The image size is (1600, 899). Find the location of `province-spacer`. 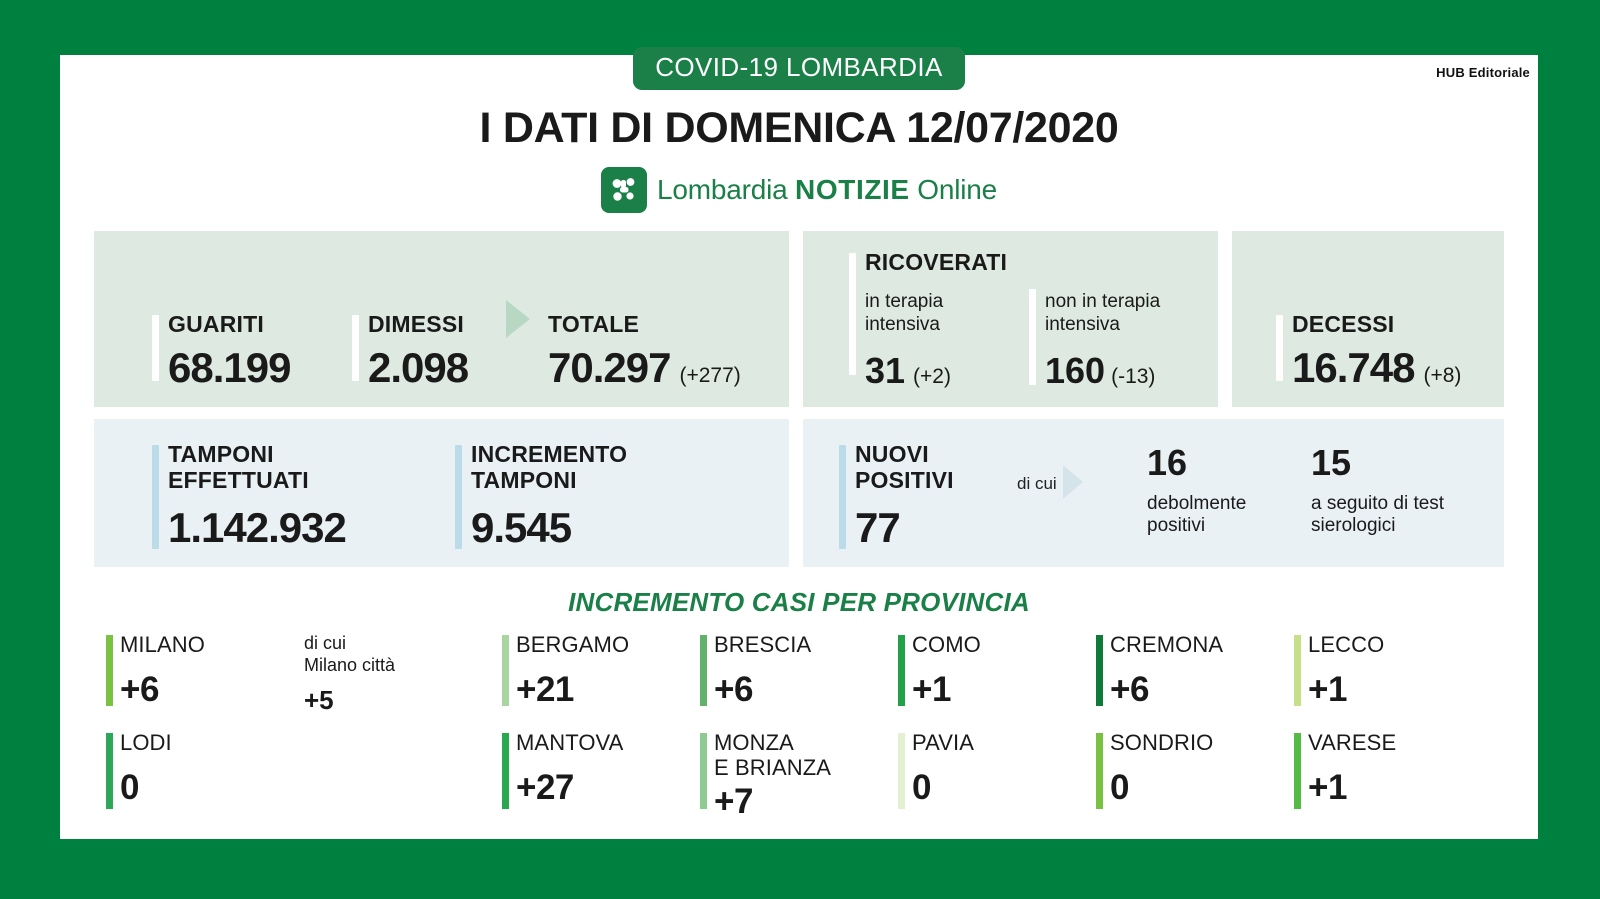

province-spacer is located at coordinates (403, 774).